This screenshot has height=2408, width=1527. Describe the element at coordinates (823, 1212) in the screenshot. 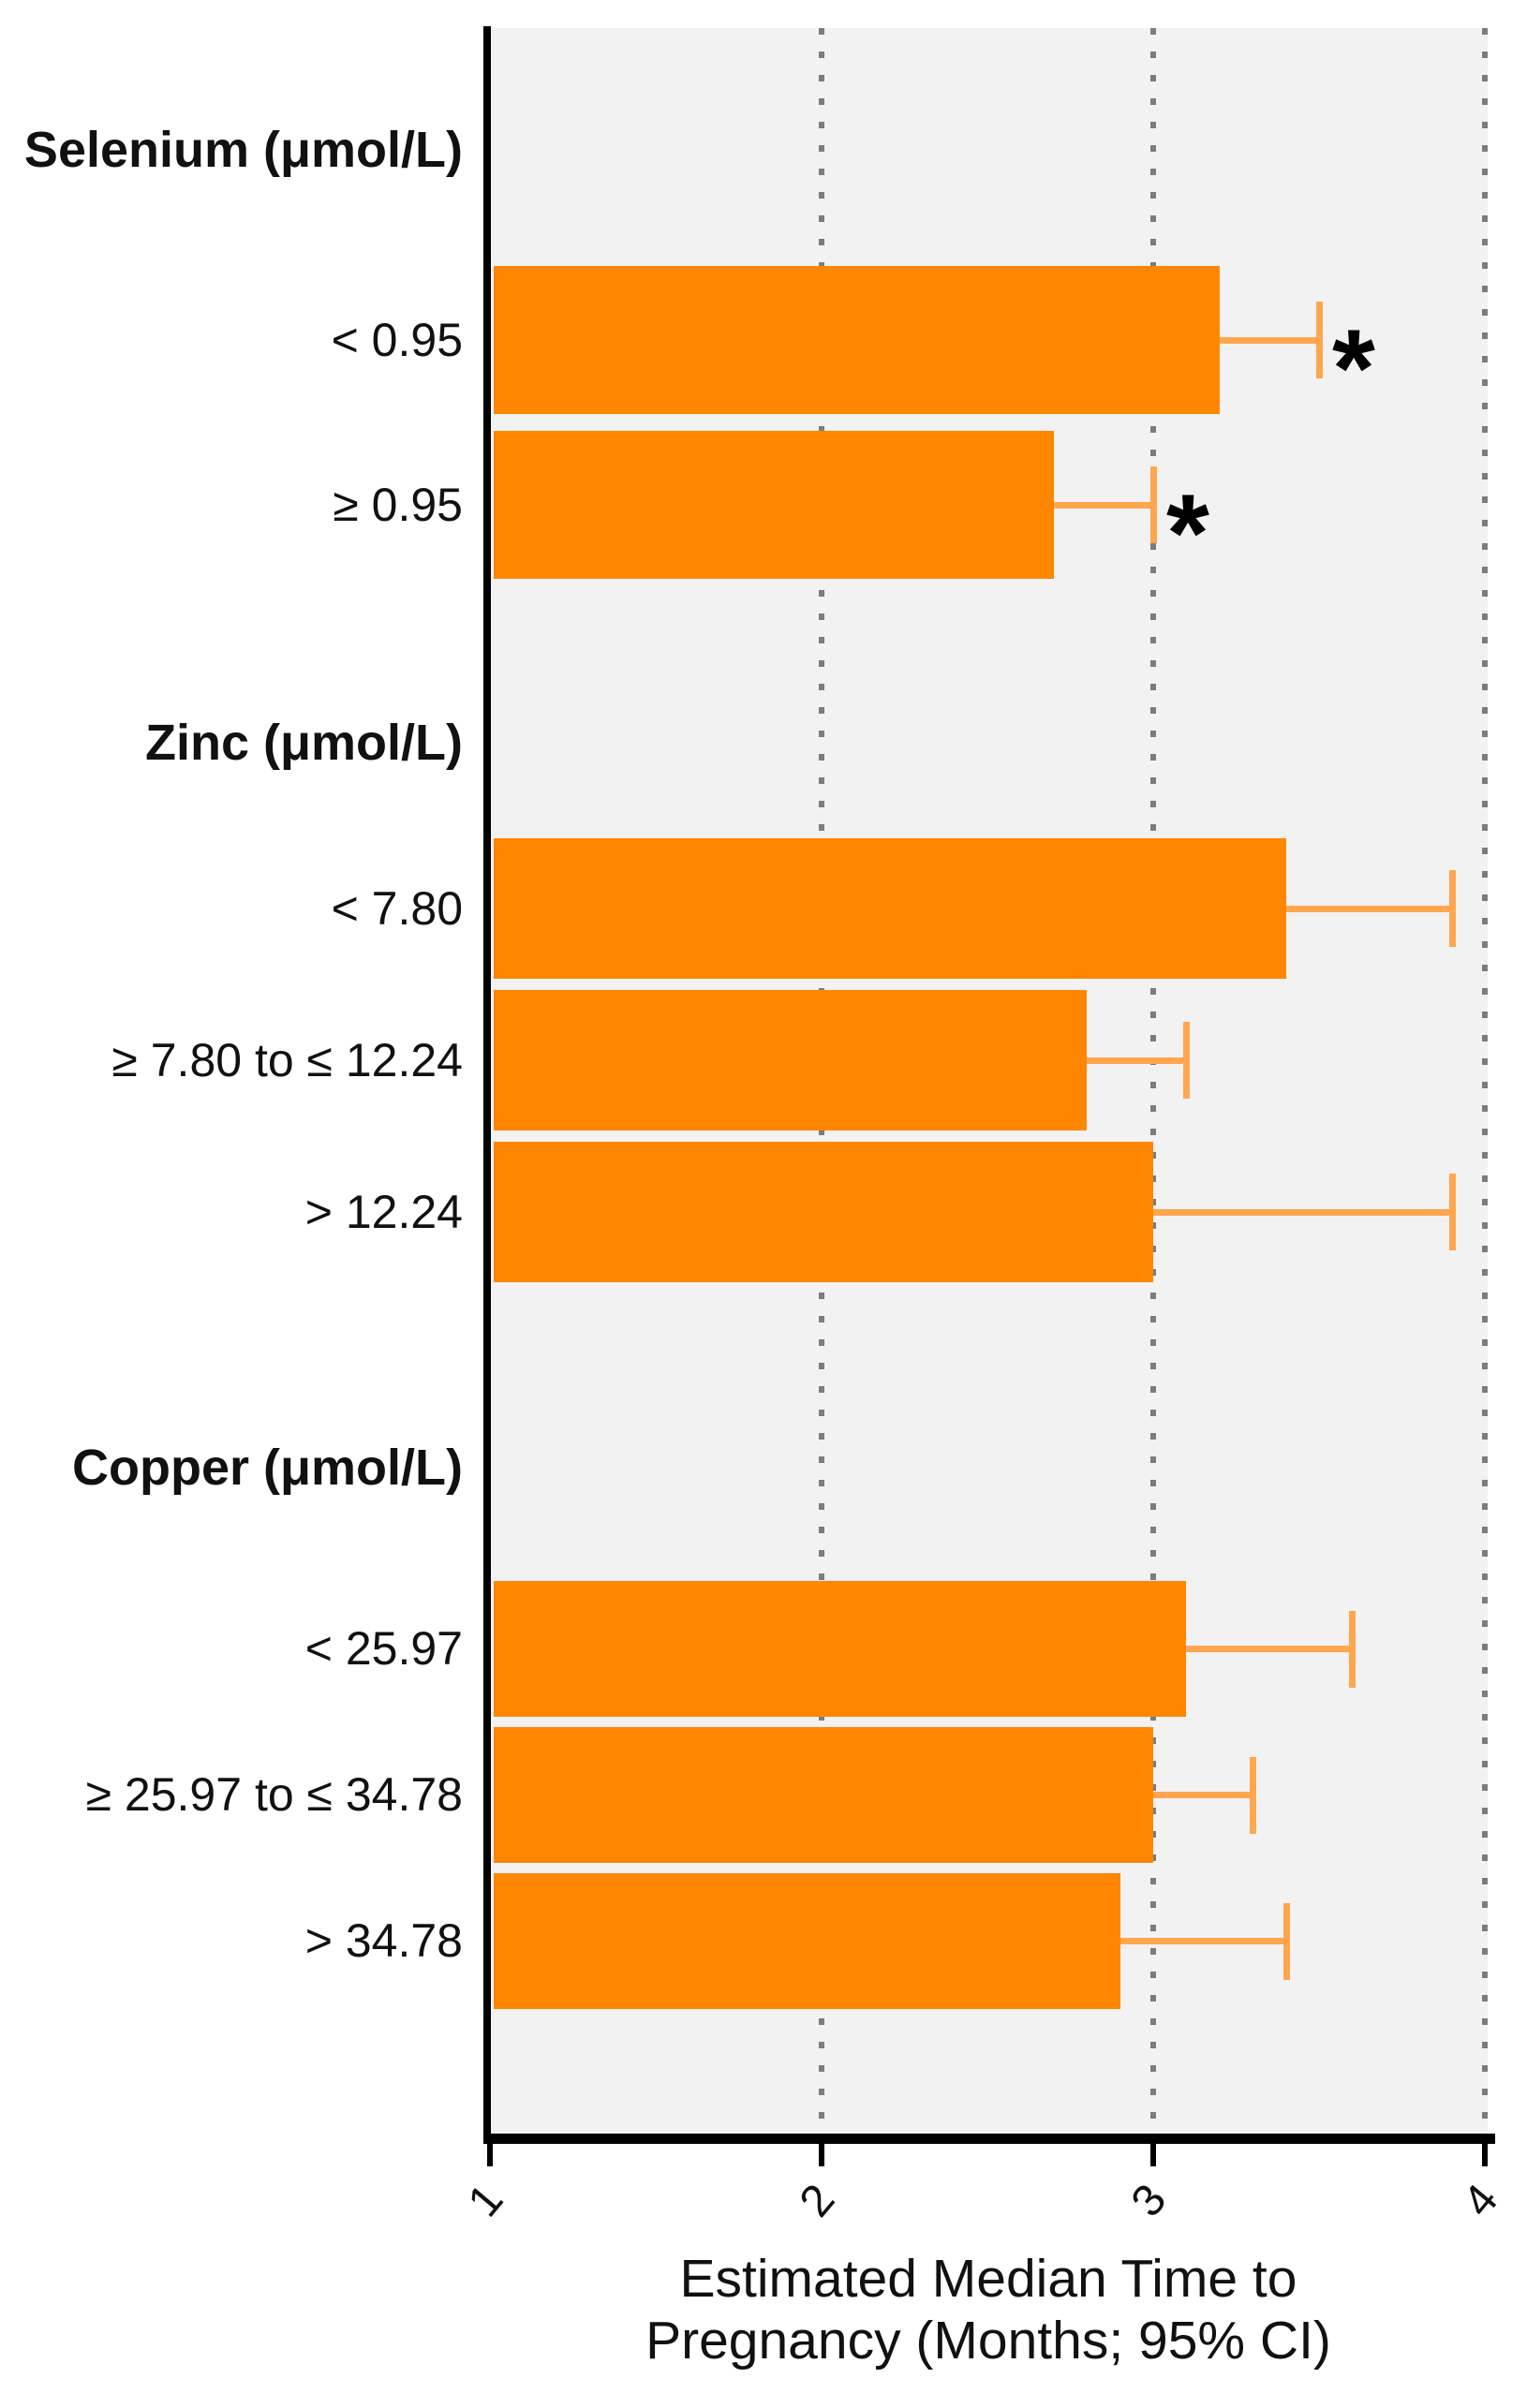

I see `bar->12.24` at that location.